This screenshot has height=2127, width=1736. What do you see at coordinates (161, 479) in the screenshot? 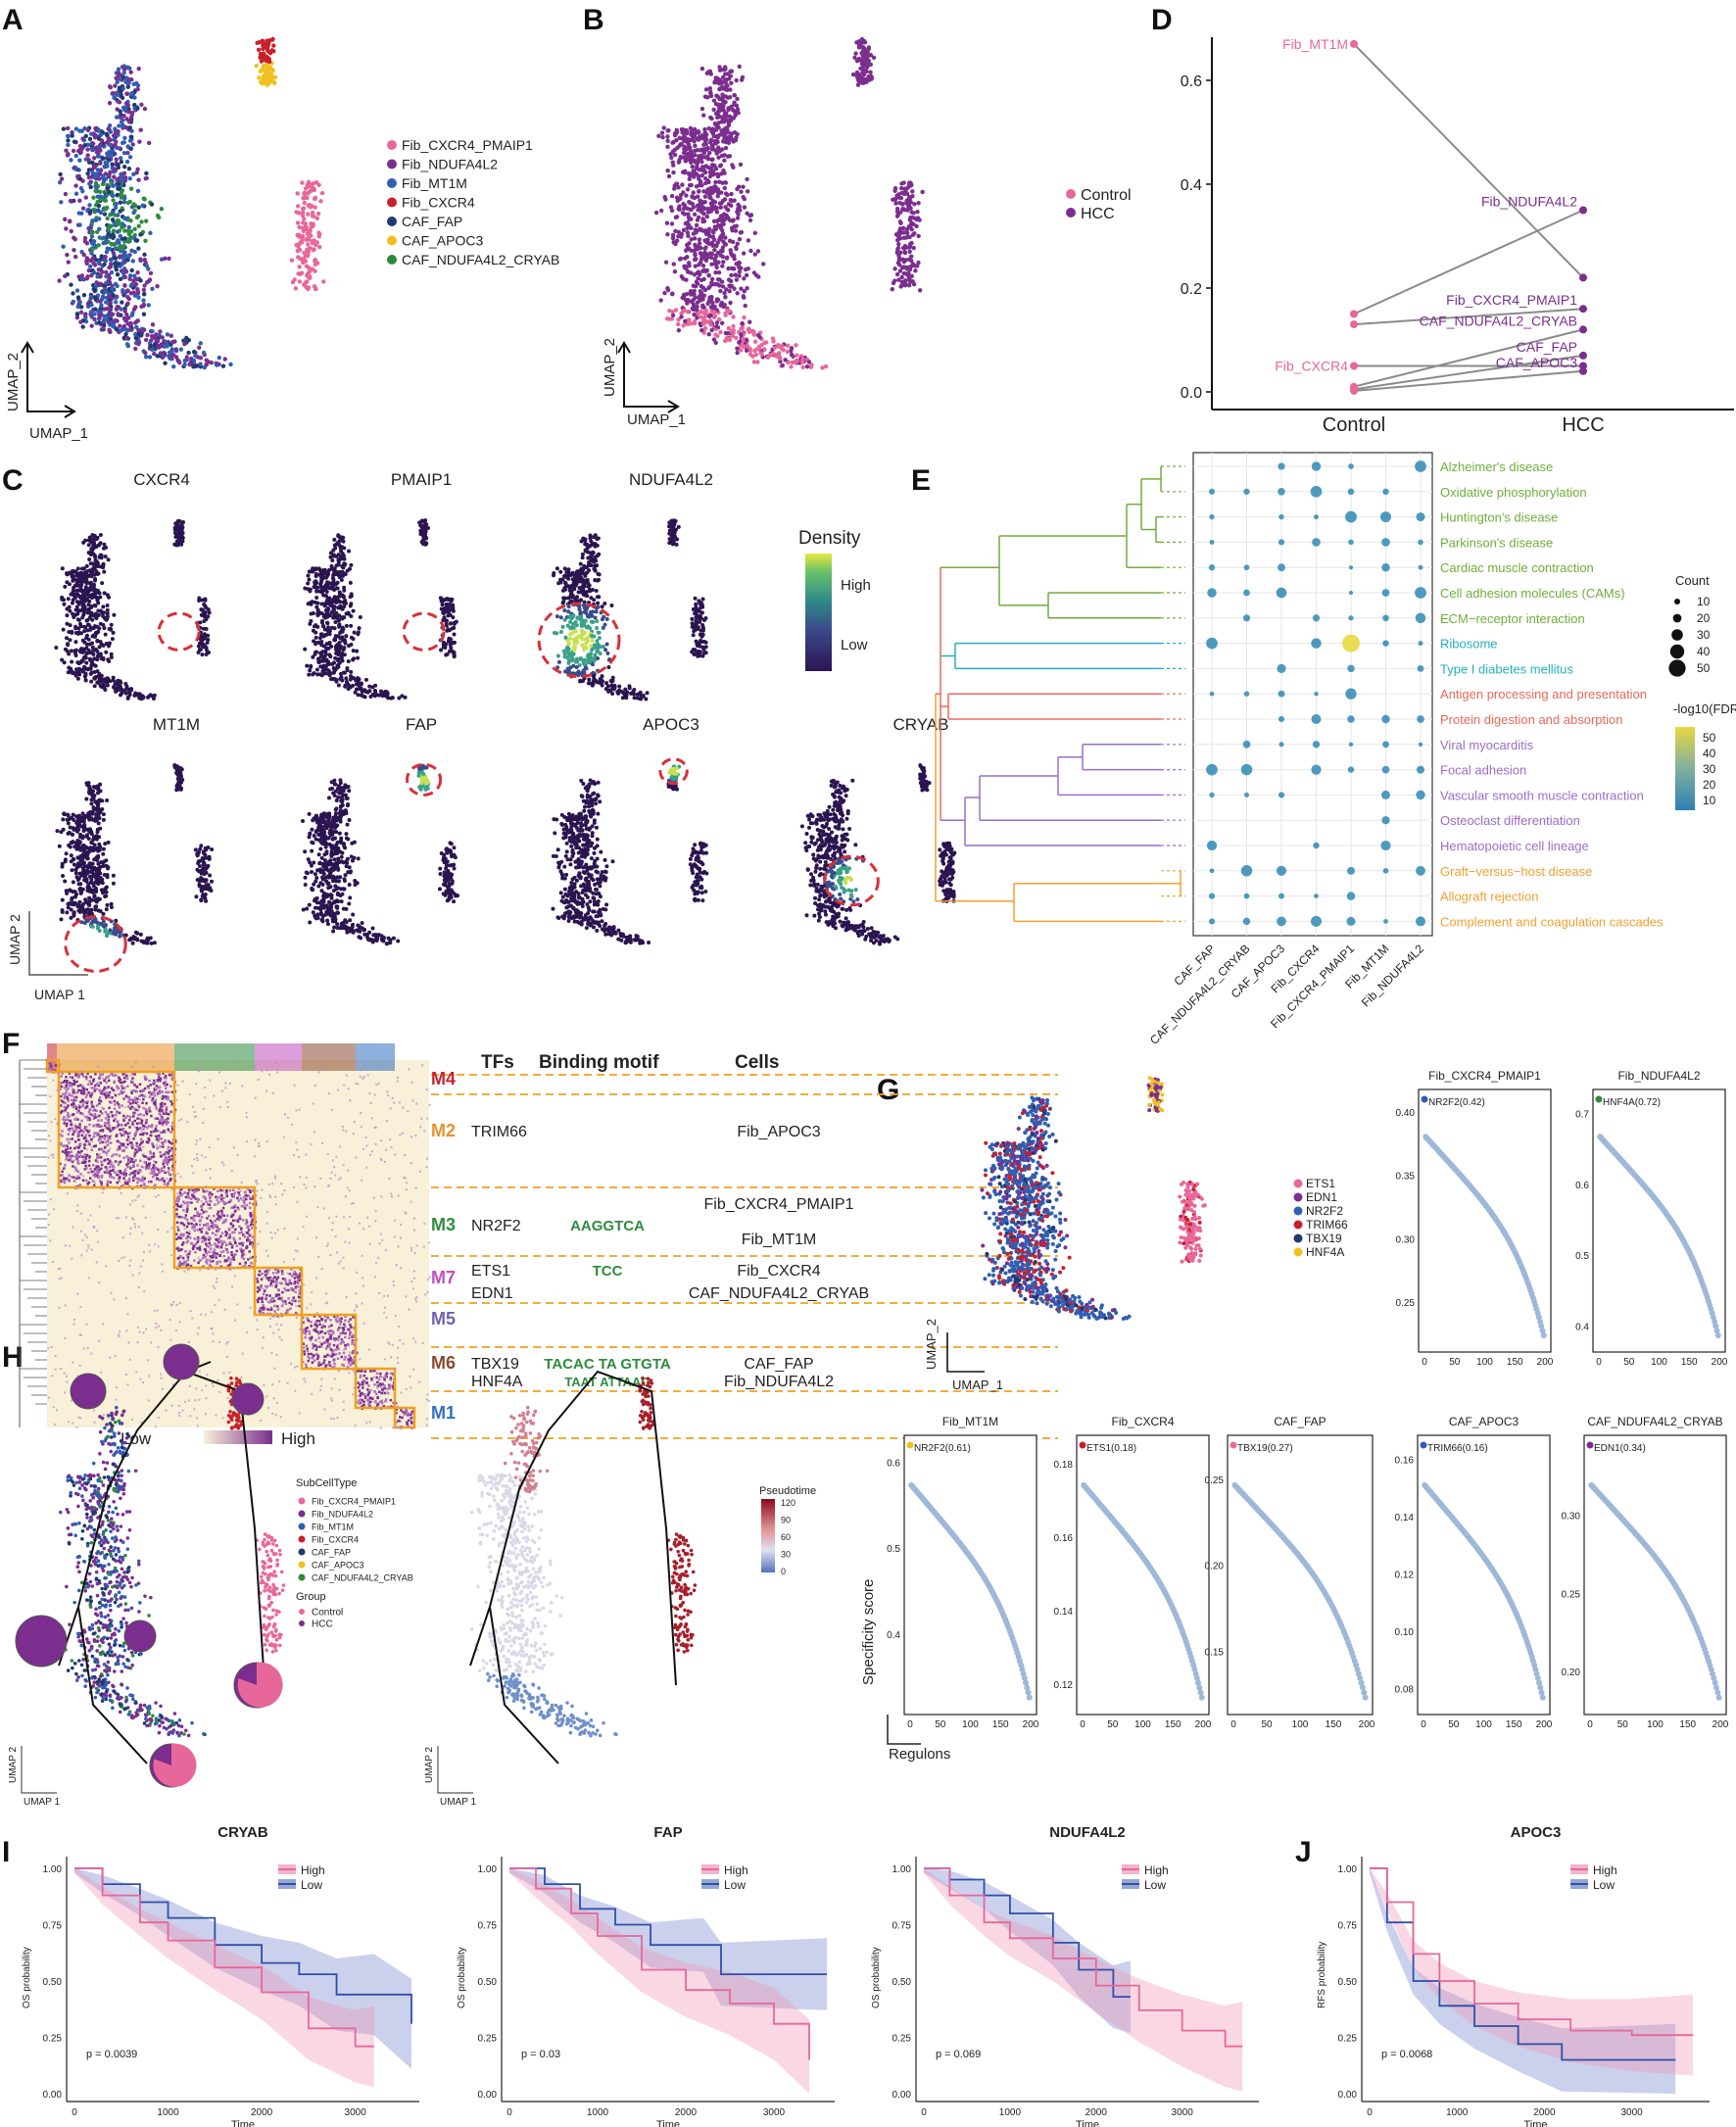
I see `gene-title-CXCR4: CXCR4` at bounding box center [161, 479].